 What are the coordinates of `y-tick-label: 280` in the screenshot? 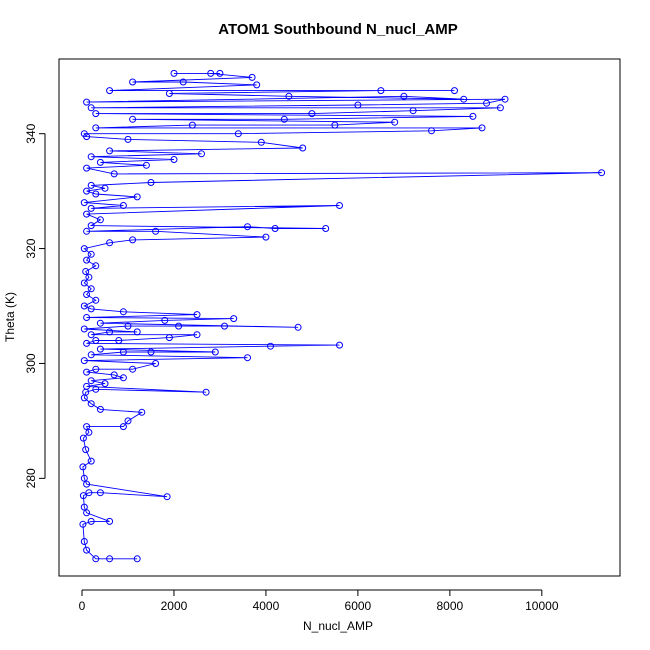 It's located at (31, 478).